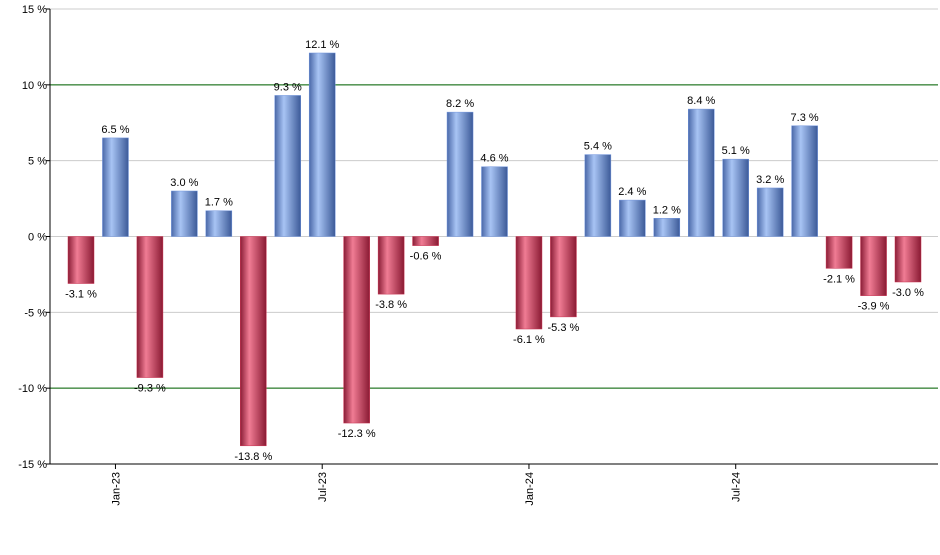 The width and height of the screenshot is (940, 555). I want to click on value-label: -3.8 %, so click(391, 305).